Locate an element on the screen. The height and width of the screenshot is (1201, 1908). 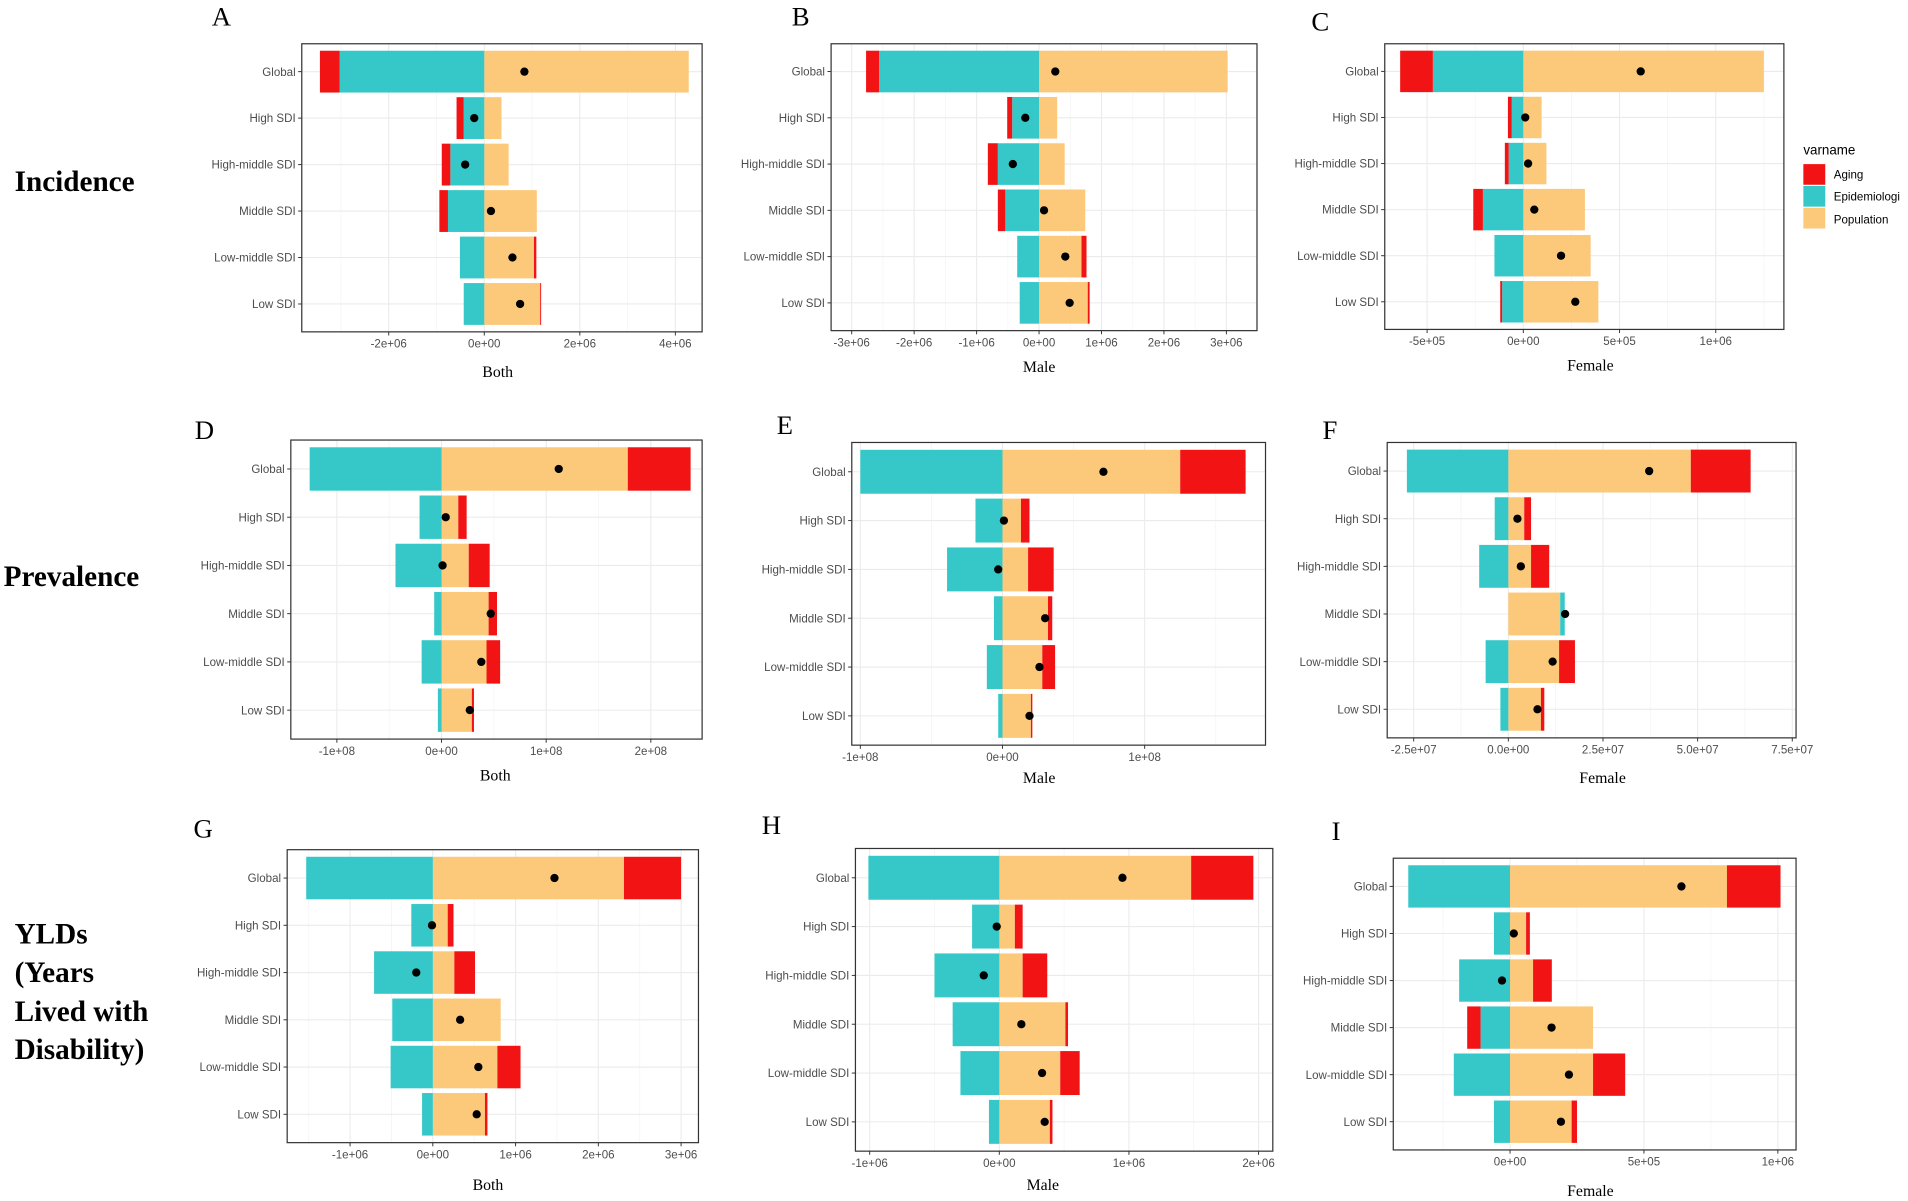
panel-c-total-dot-high-sdi is located at coordinates (1525, 117).